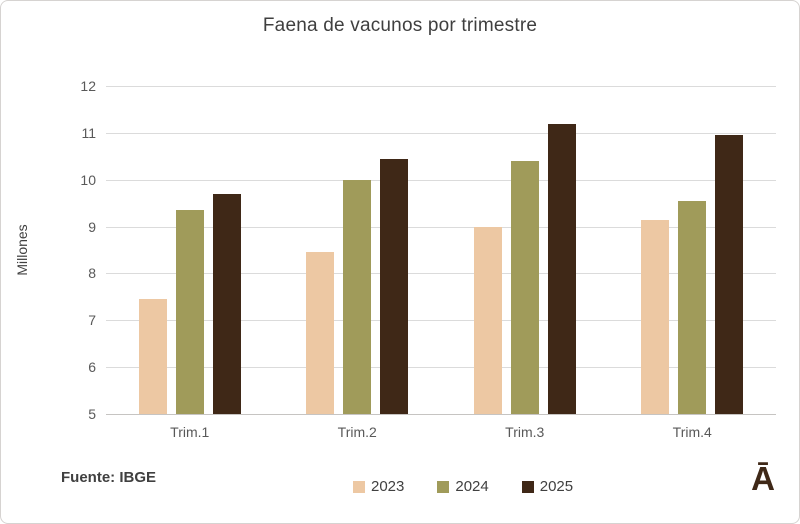  Describe the element at coordinates (400, 25) in the screenshot. I see `chart-title: Faena de vacunos por trimestre` at that location.